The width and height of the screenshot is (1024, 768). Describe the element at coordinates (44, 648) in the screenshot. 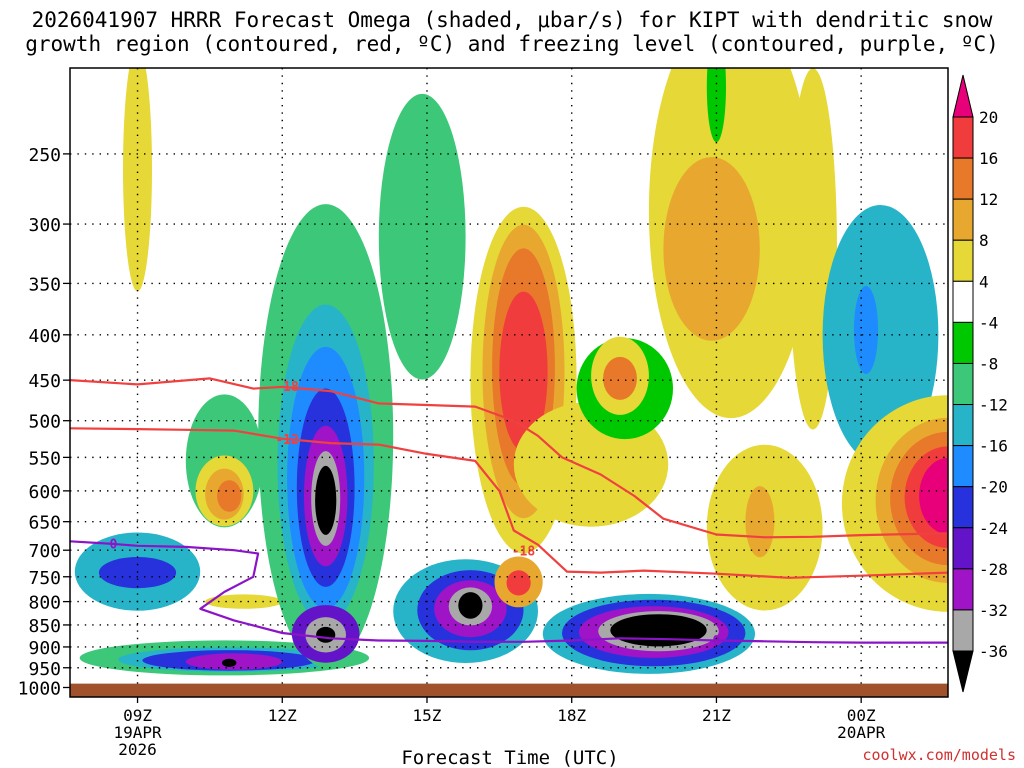

I see `y-tick-label: 900` at that location.